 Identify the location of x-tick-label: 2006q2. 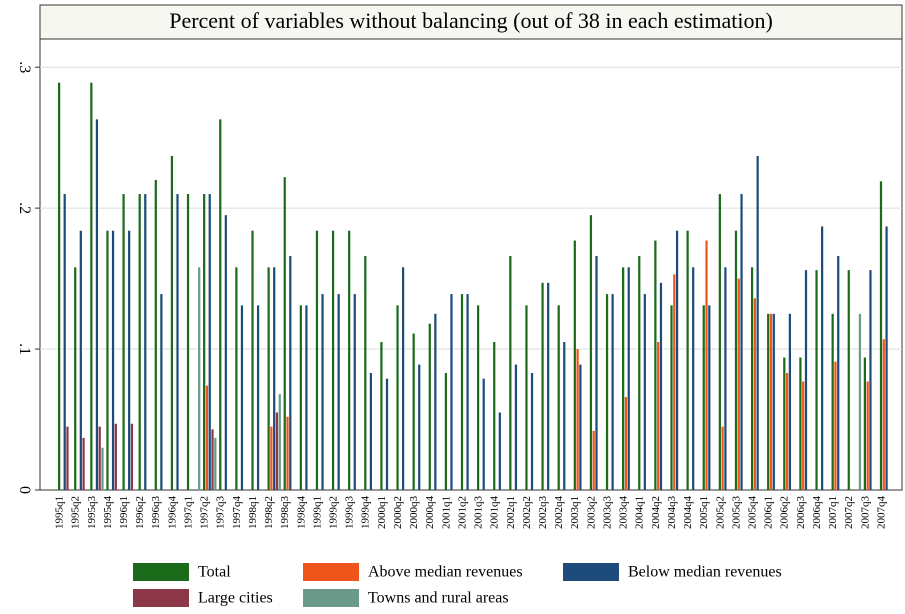
(785, 512).